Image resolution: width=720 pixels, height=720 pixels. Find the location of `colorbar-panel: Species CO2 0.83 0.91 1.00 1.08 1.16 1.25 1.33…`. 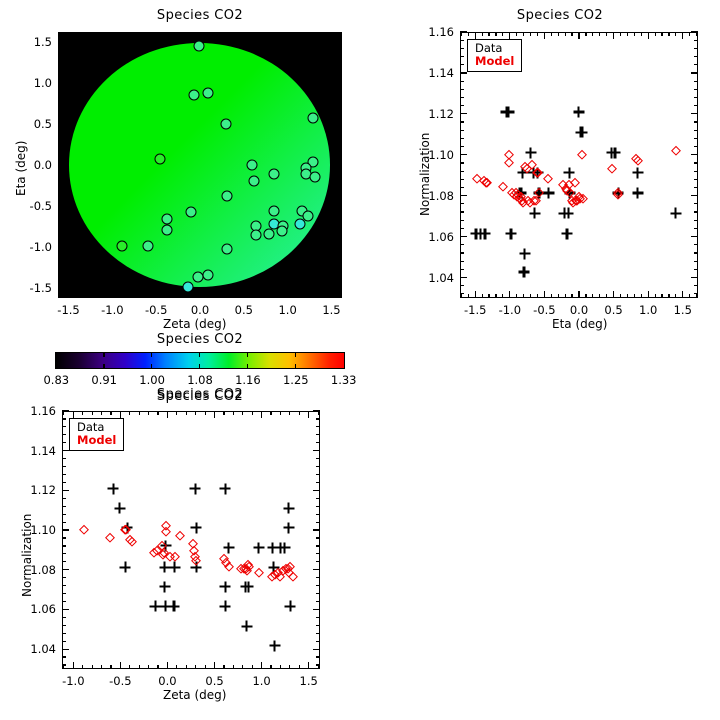

colorbar-panel: Species CO2 0.83 0.91 1.00 1.08 1.16 1.25 1.33… is located at coordinates (200, 366).